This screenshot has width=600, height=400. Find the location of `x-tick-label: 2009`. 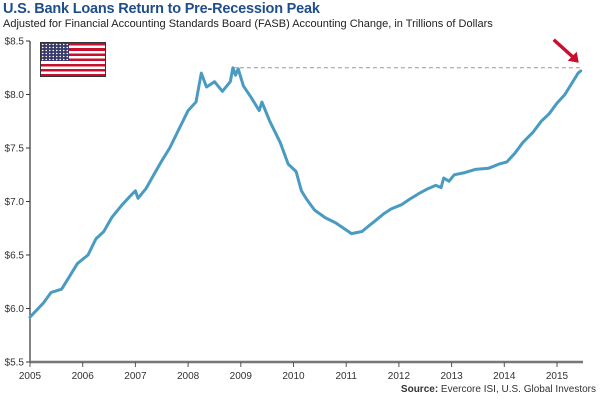

x-tick-label: 2009 is located at coordinates (241, 376).